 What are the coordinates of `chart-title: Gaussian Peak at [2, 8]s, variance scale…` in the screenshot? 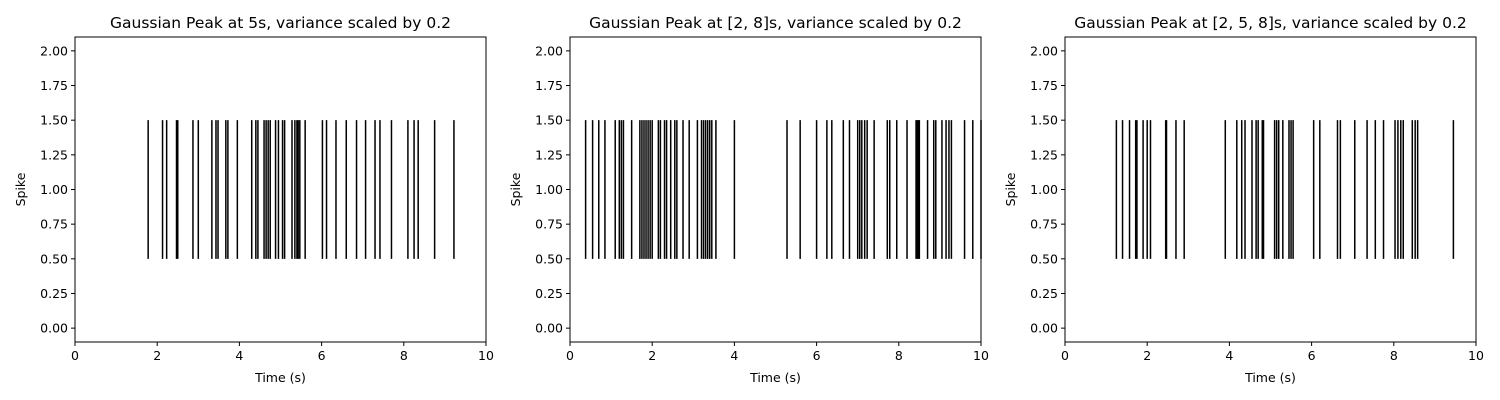 It's located at (775, 23).